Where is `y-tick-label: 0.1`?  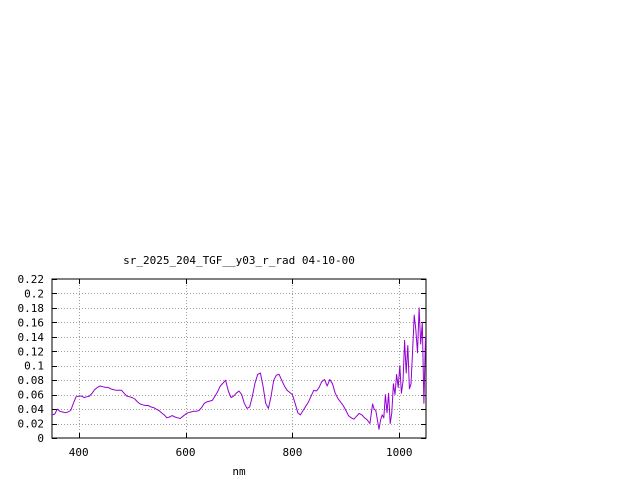
y-tick-label: 0.1 is located at coordinates (34, 366).